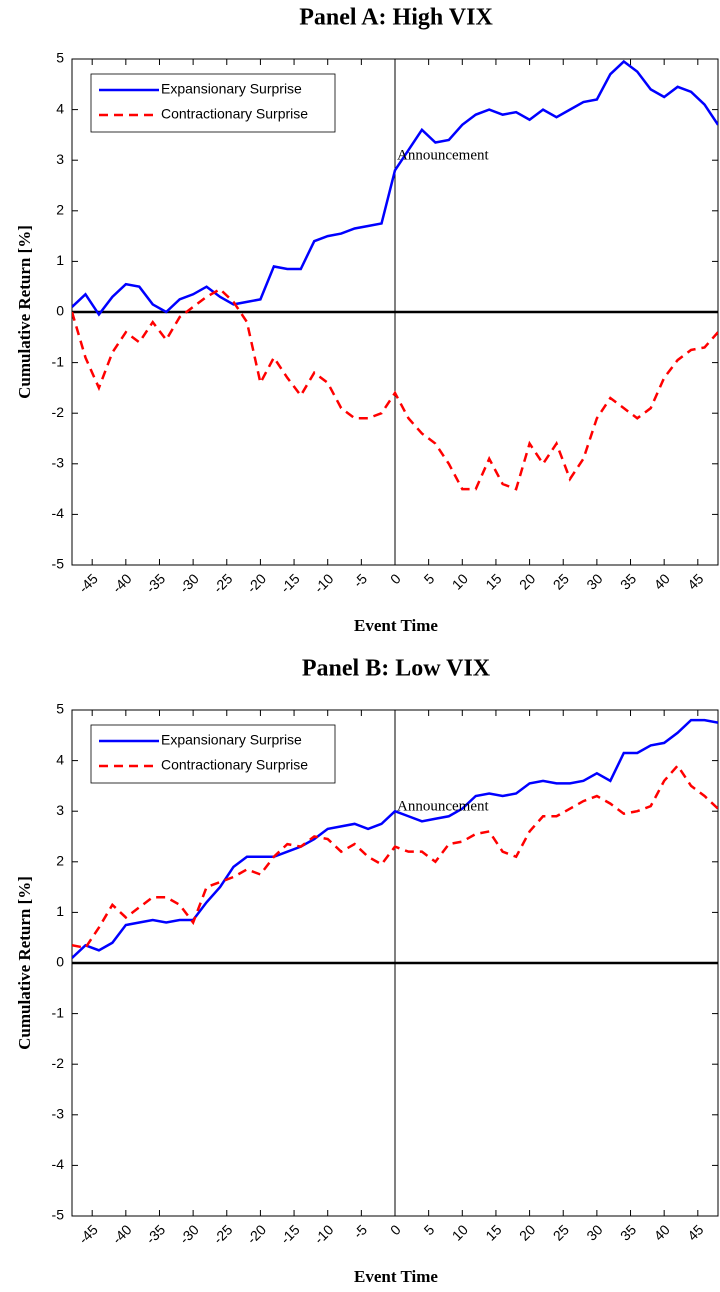 The image size is (720, 1292). Describe the element at coordinates (396, 669) in the screenshot. I see `chart-title: Panel B: Low VIX` at that location.